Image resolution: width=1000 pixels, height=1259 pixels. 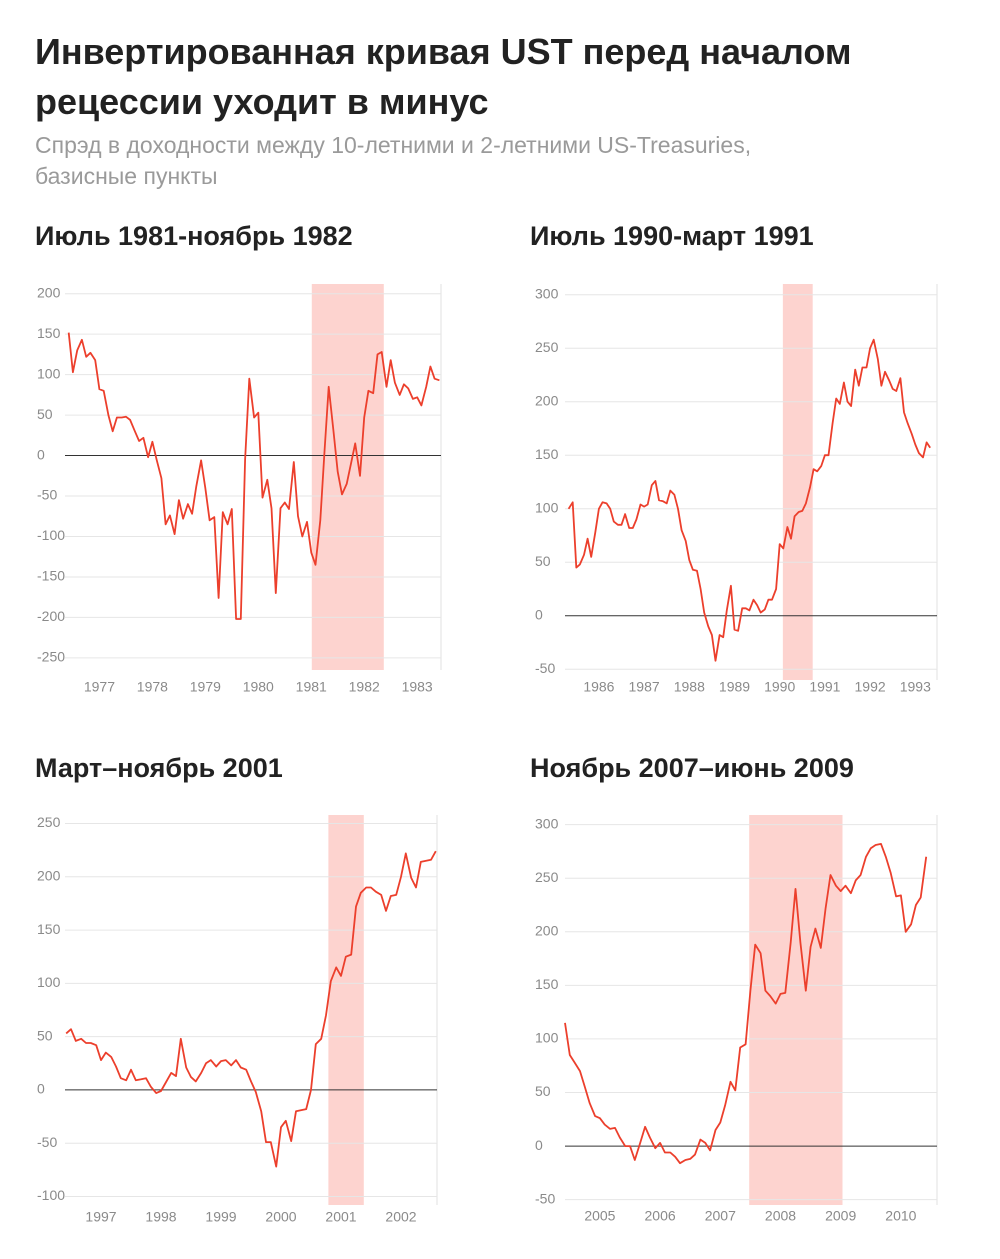 What do you see at coordinates (824, 687) in the screenshot?
I see `x-tick-label: 1991` at bounding box center [824, 687].